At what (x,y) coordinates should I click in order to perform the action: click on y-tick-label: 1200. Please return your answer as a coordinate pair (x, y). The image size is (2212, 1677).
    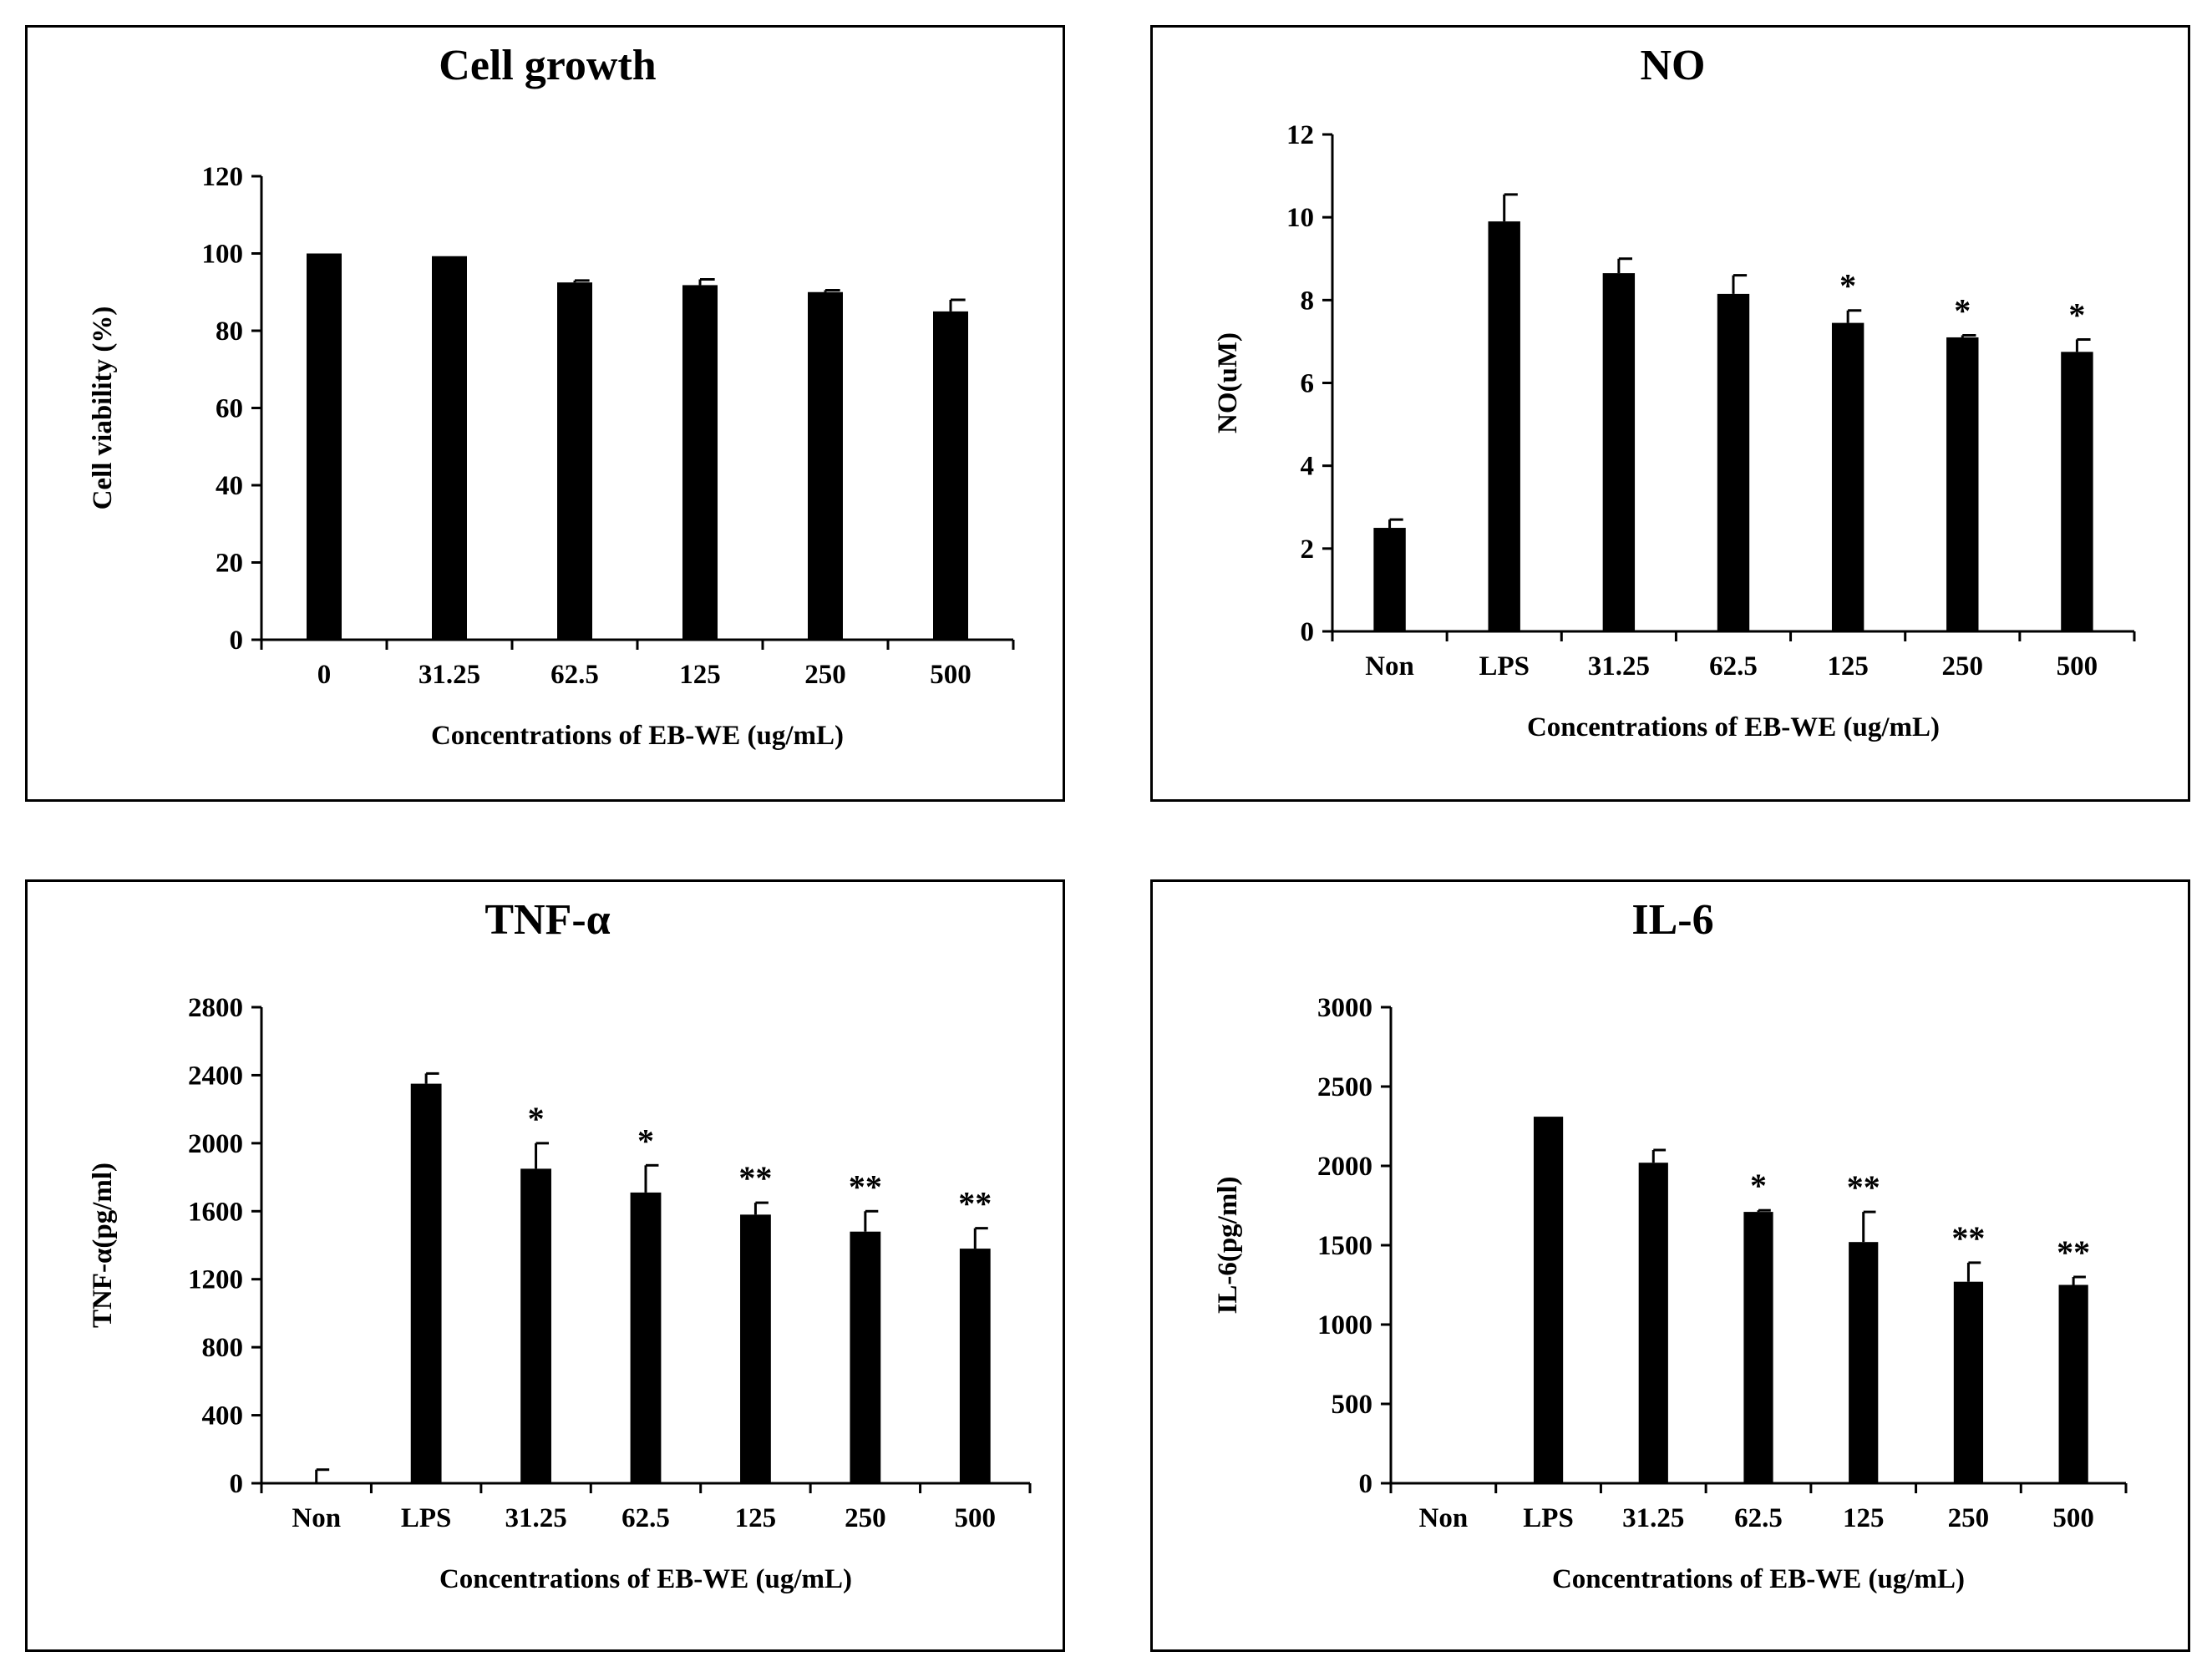
    Looking at the image, I should click on (216, 1280).